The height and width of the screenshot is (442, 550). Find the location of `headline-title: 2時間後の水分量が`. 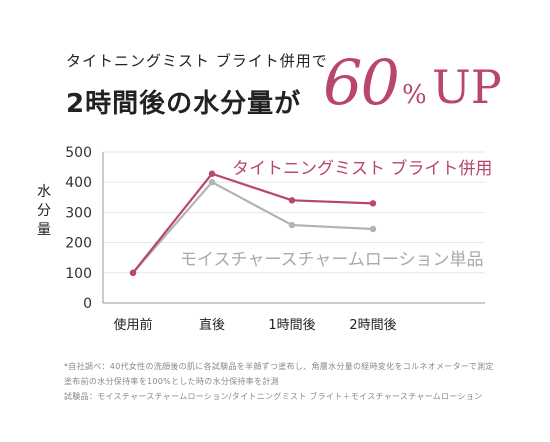

headline-title: 2時間後の水分量が is located at coordinates (184, 104).